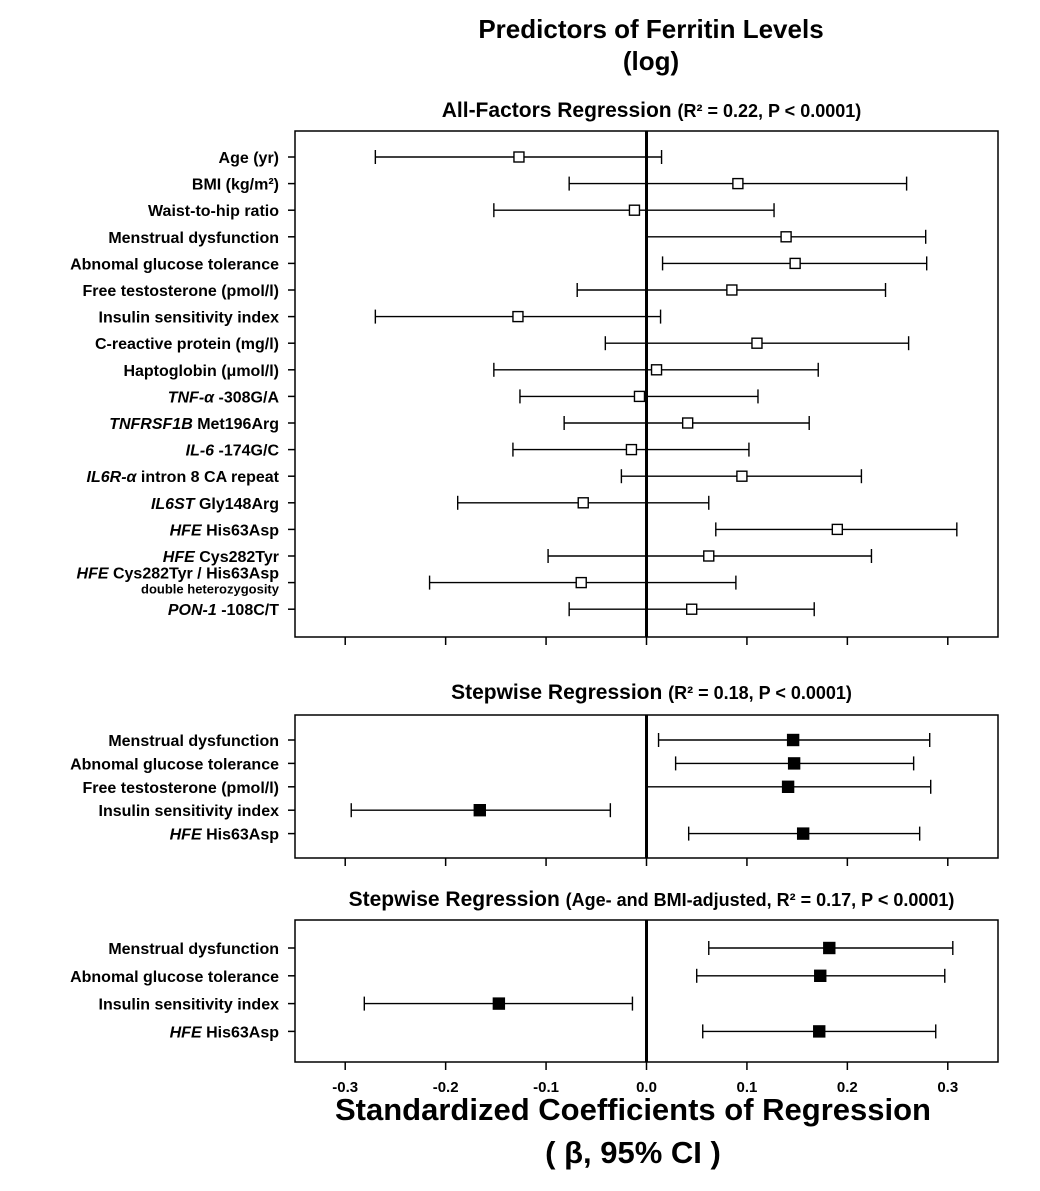  Describe the element at coordinates (223, 610) in the screenshot. I see `row-label: PON-1 -108C/T` at that location.